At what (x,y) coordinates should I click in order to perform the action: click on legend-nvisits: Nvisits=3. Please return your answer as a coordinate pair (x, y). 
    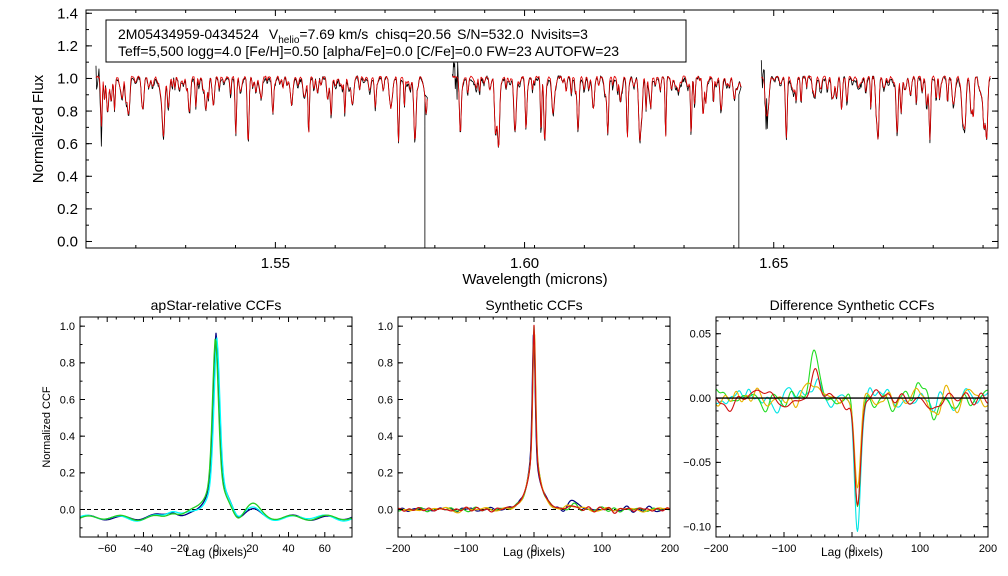
    Looking at the image, I should click on (559, 34).